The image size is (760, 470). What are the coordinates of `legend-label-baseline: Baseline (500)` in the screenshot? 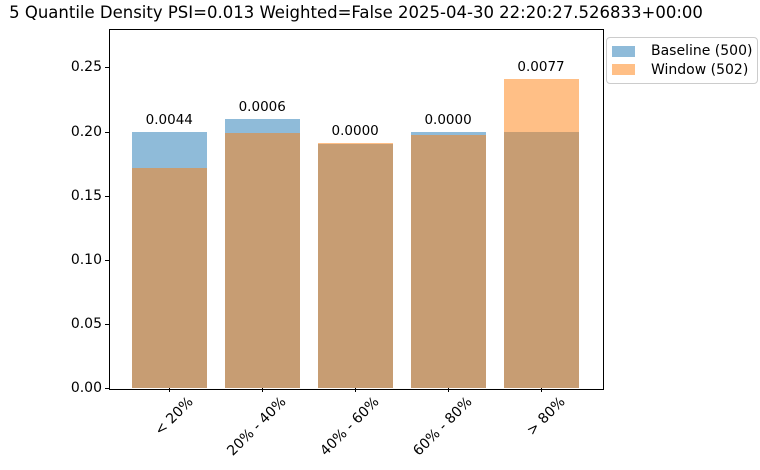 It's located at (702, 51).